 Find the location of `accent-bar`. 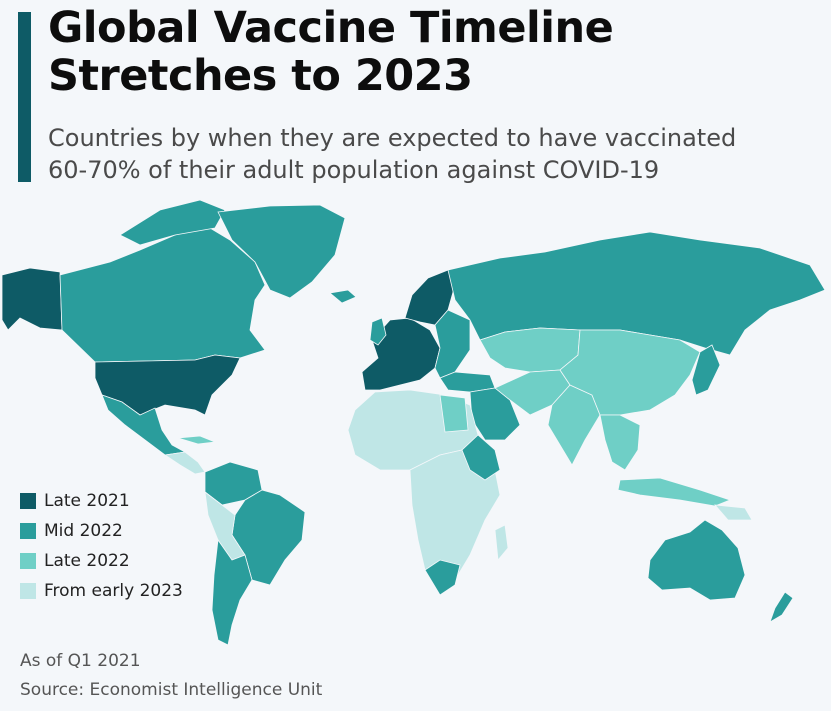

accent-bar is located at coordinates (24, 97).